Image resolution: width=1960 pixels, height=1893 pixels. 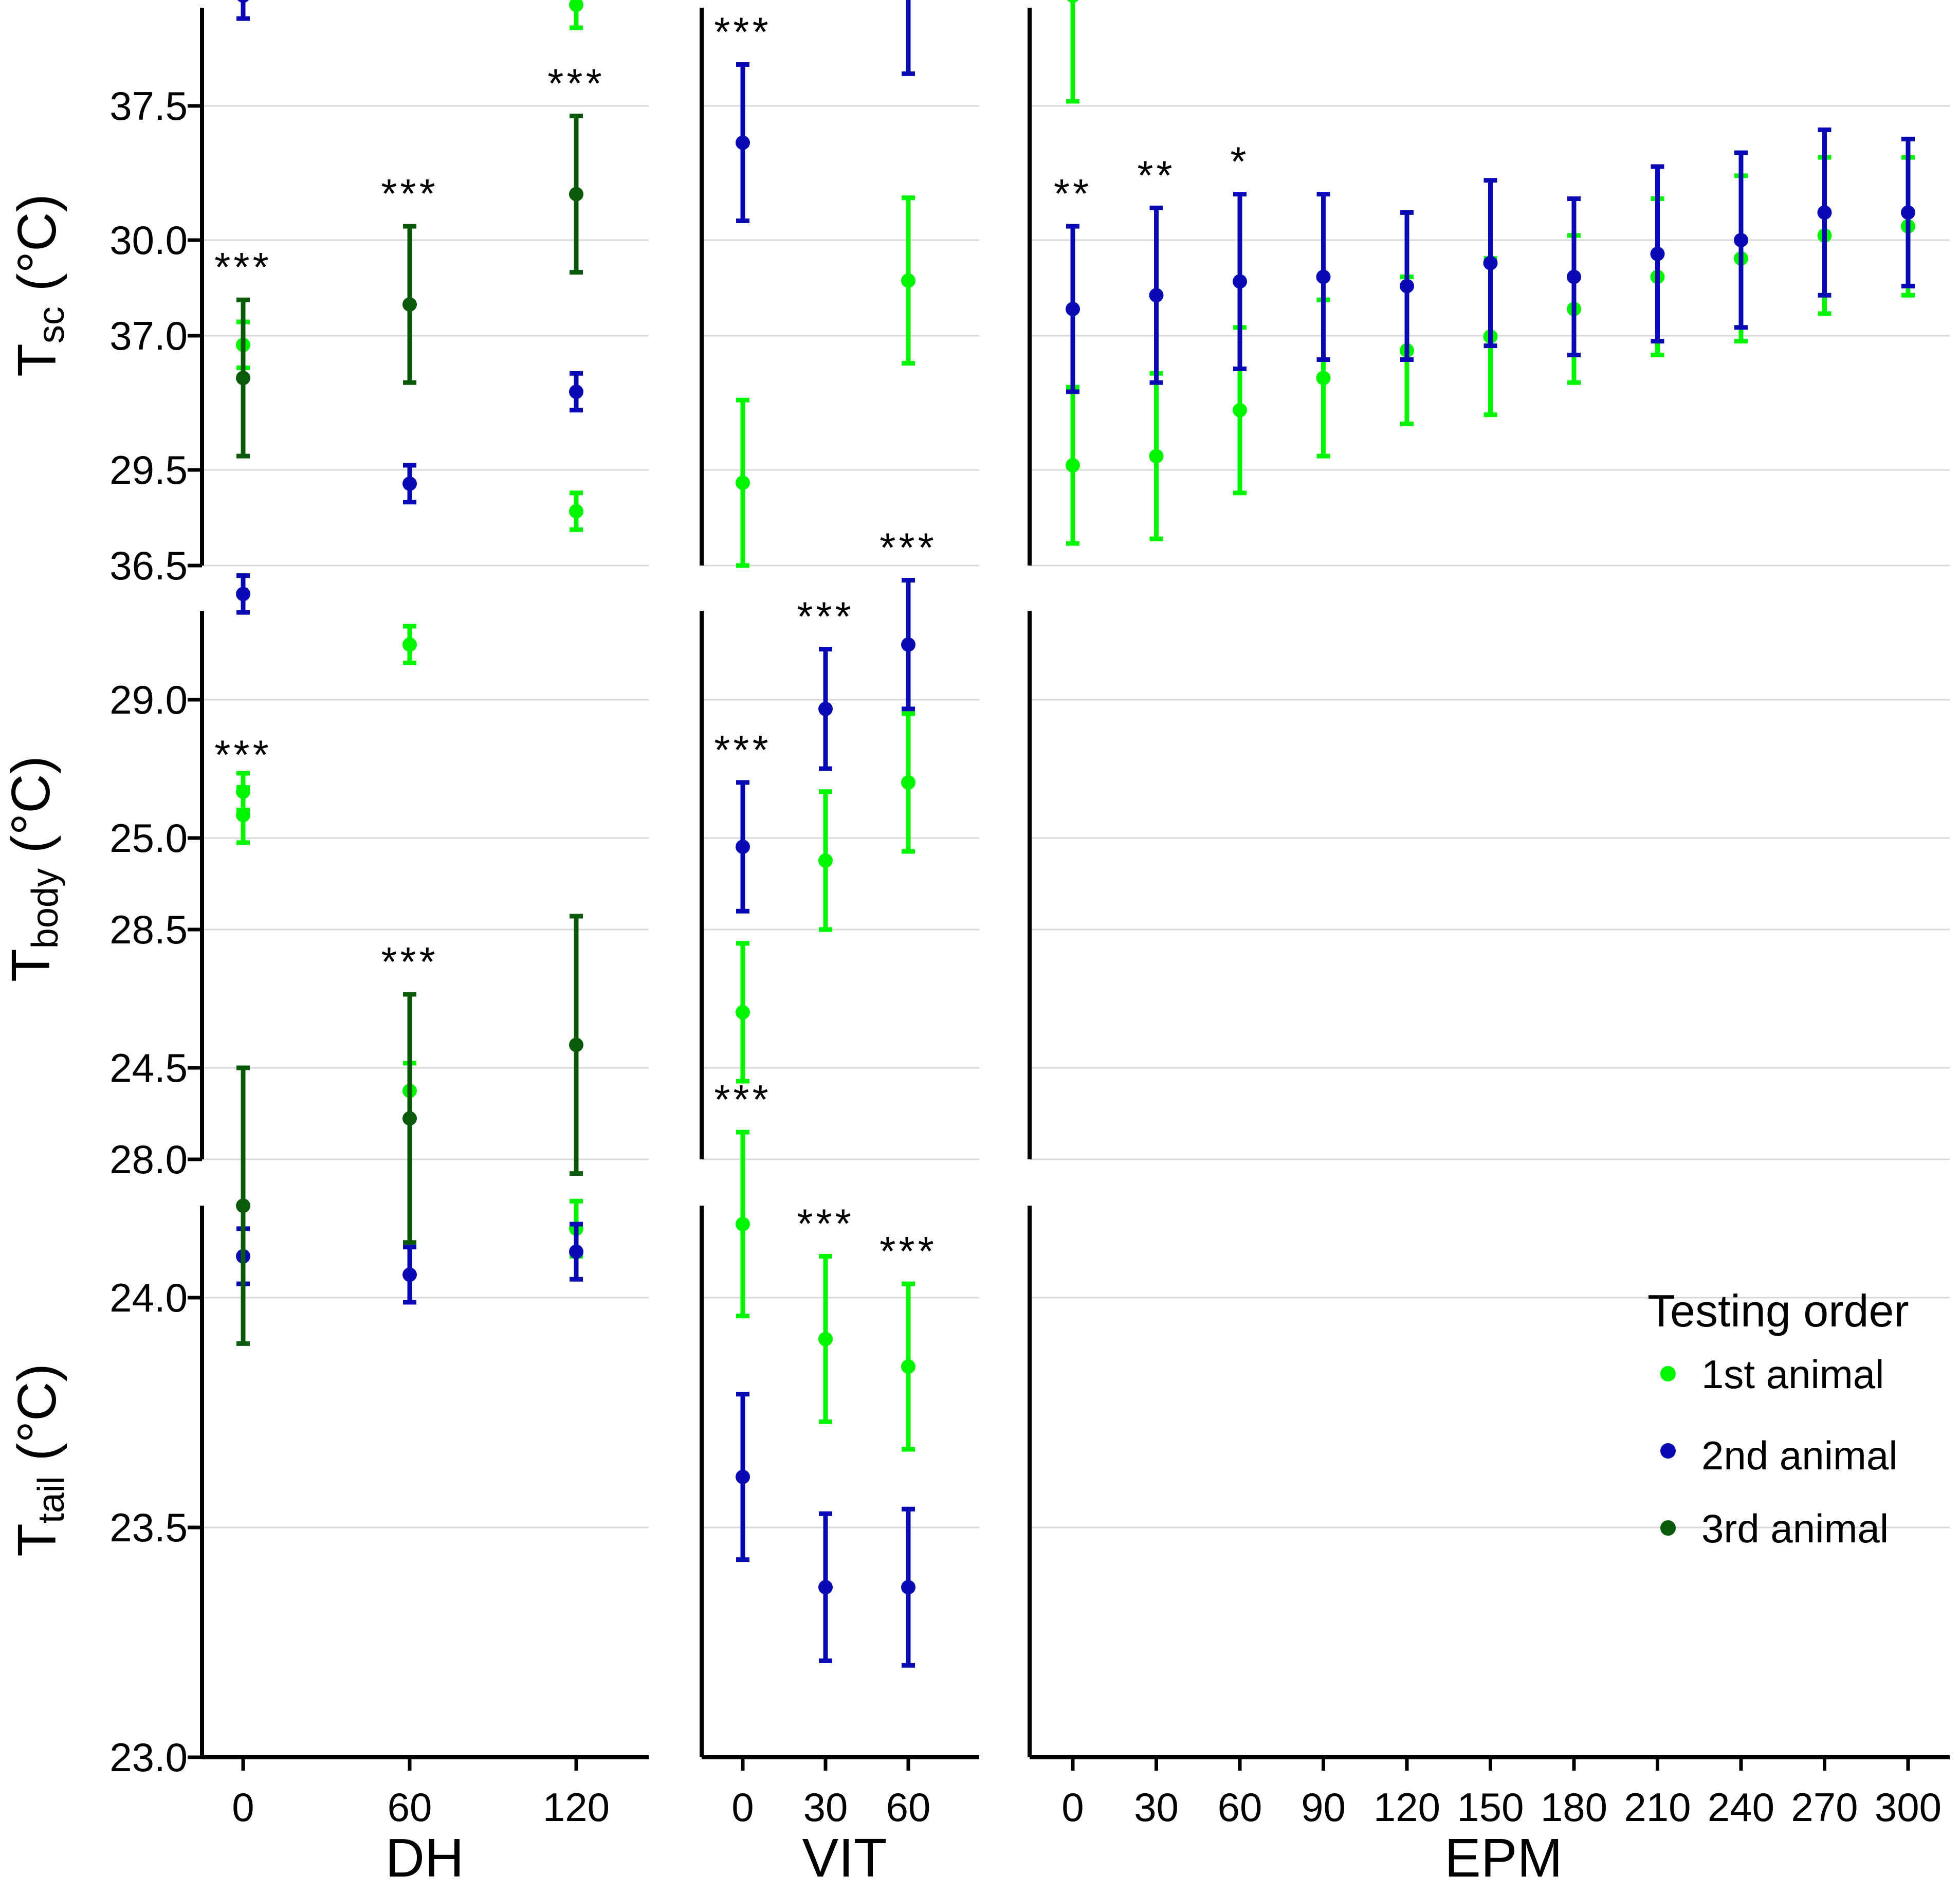 What do you see at coordinates (39, 1460) in the screenshot?
I see `y-axis-title-row3: Ttail (°C)` at bounding box center [39, 1460].